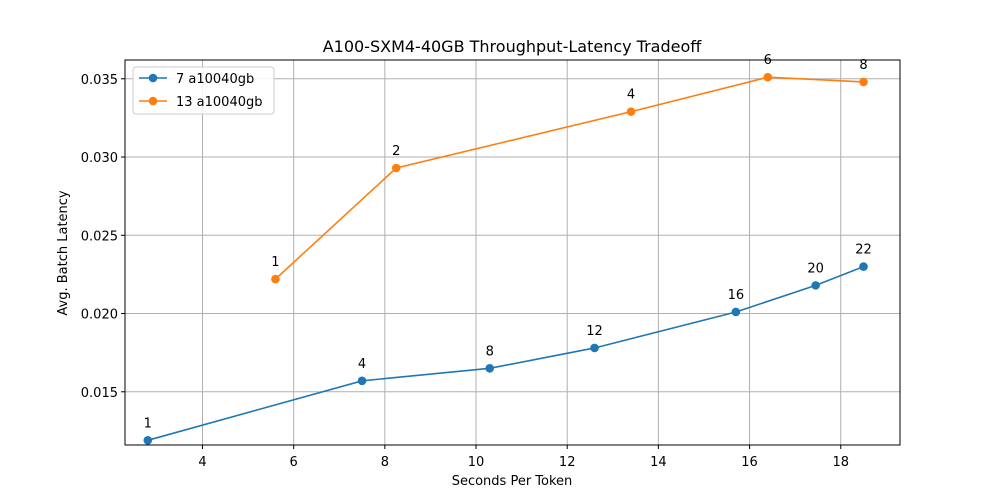 This screenshot has height=500, width=1000. I want to click on legend-items: 7 a10040gb 13 a10040gb, so click(201, 91).